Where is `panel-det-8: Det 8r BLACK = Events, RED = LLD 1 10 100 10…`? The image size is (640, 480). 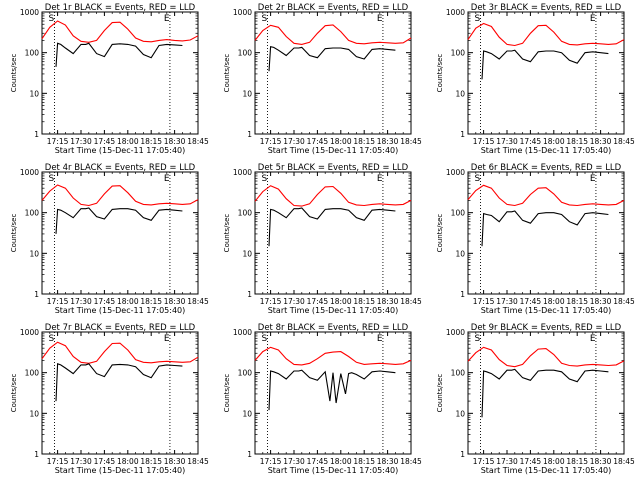
panel-det-8: Det 8r BLACK = Events, RED = LLD 1 10 100 10… is located at coordinates (322, 399).